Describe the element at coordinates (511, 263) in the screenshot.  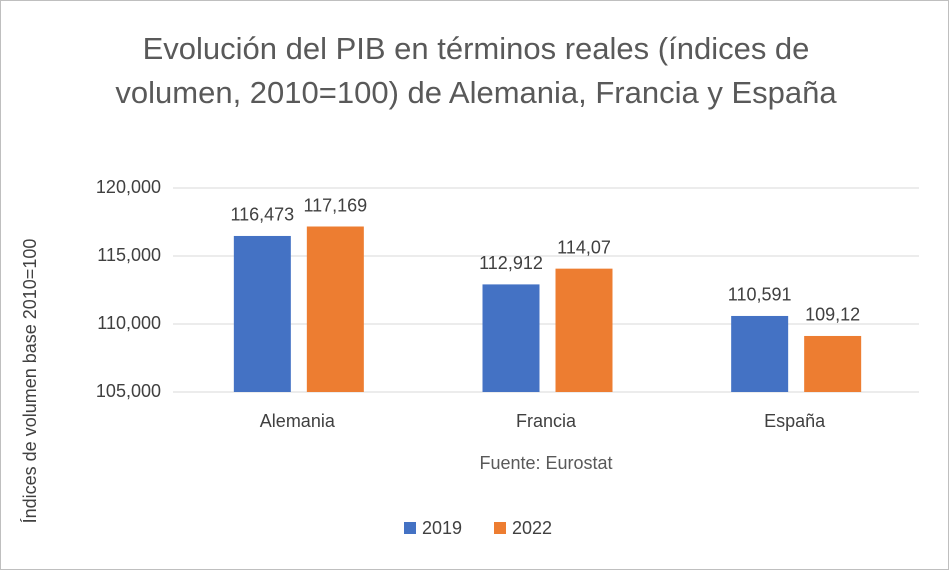
I see `value-label: 112,912` at that location.